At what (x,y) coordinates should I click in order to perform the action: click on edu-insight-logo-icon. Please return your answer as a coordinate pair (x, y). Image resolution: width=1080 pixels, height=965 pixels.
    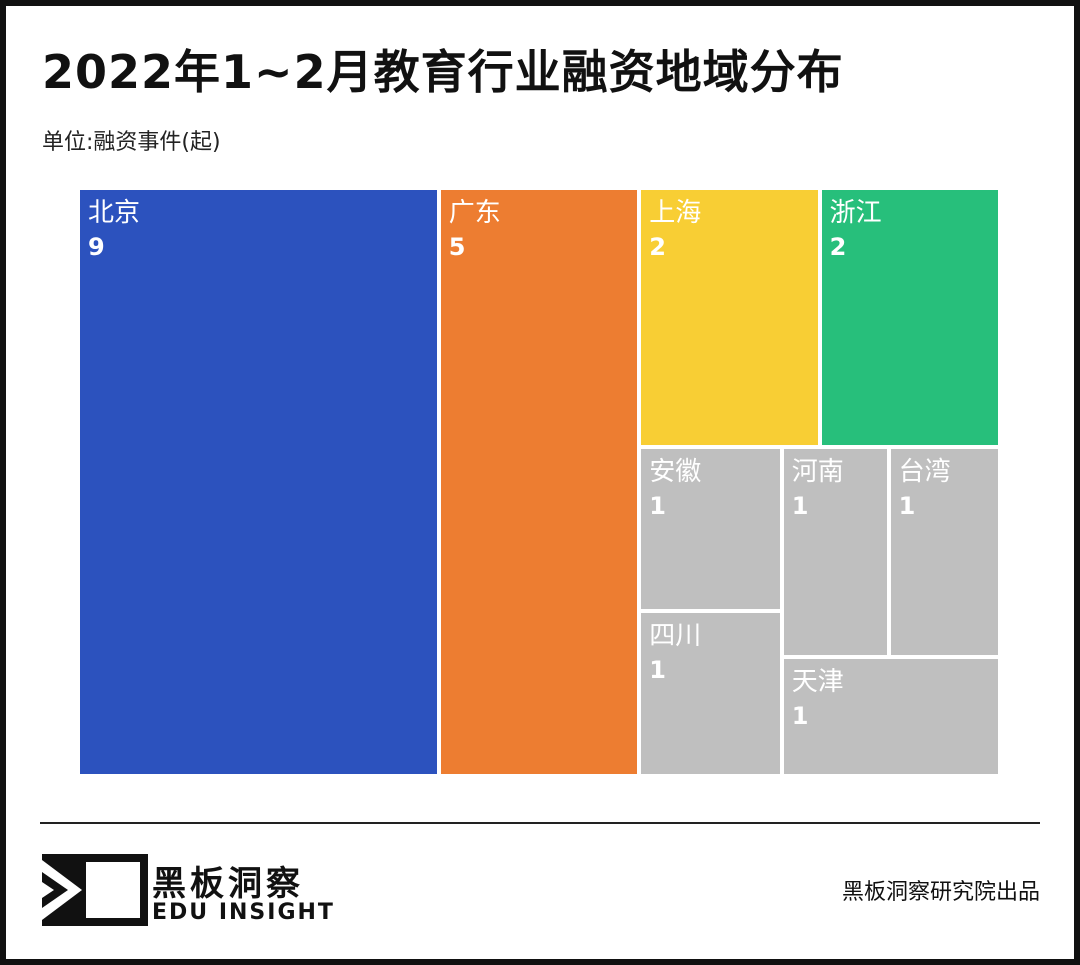
    Looking at the image, I should click on (95, 890).